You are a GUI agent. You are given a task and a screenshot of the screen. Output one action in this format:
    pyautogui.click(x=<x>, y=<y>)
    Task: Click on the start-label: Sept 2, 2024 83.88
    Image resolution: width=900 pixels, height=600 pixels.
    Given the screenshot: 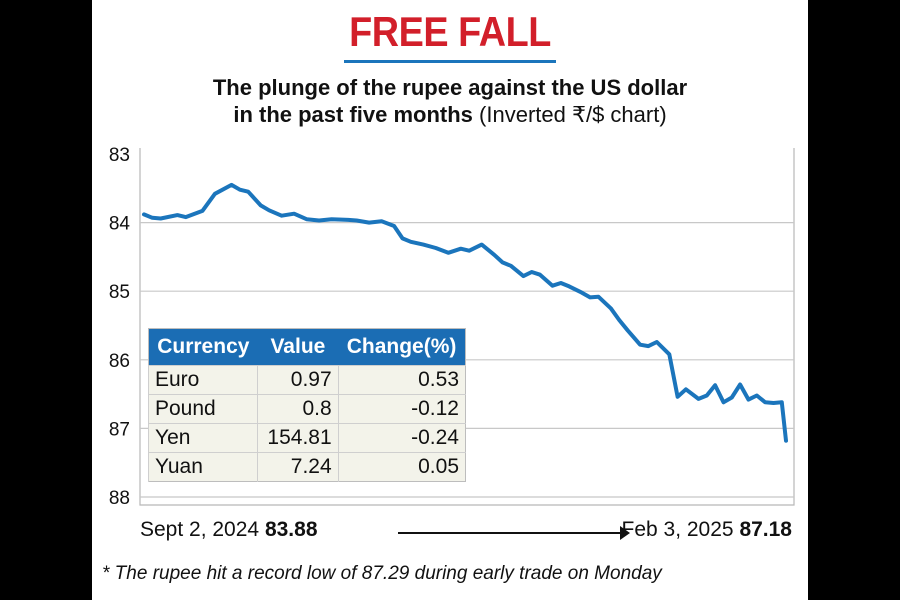 What is the action you would take?
    pyautogui.click(x=229, y=530)
    